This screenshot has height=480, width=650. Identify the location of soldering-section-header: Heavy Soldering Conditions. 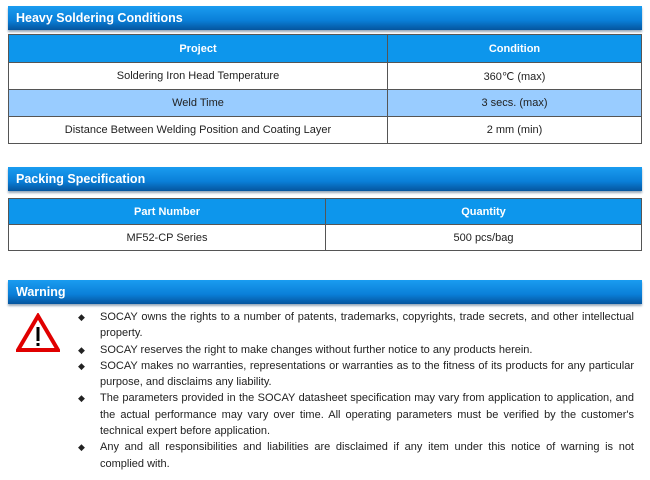
(325, 18).